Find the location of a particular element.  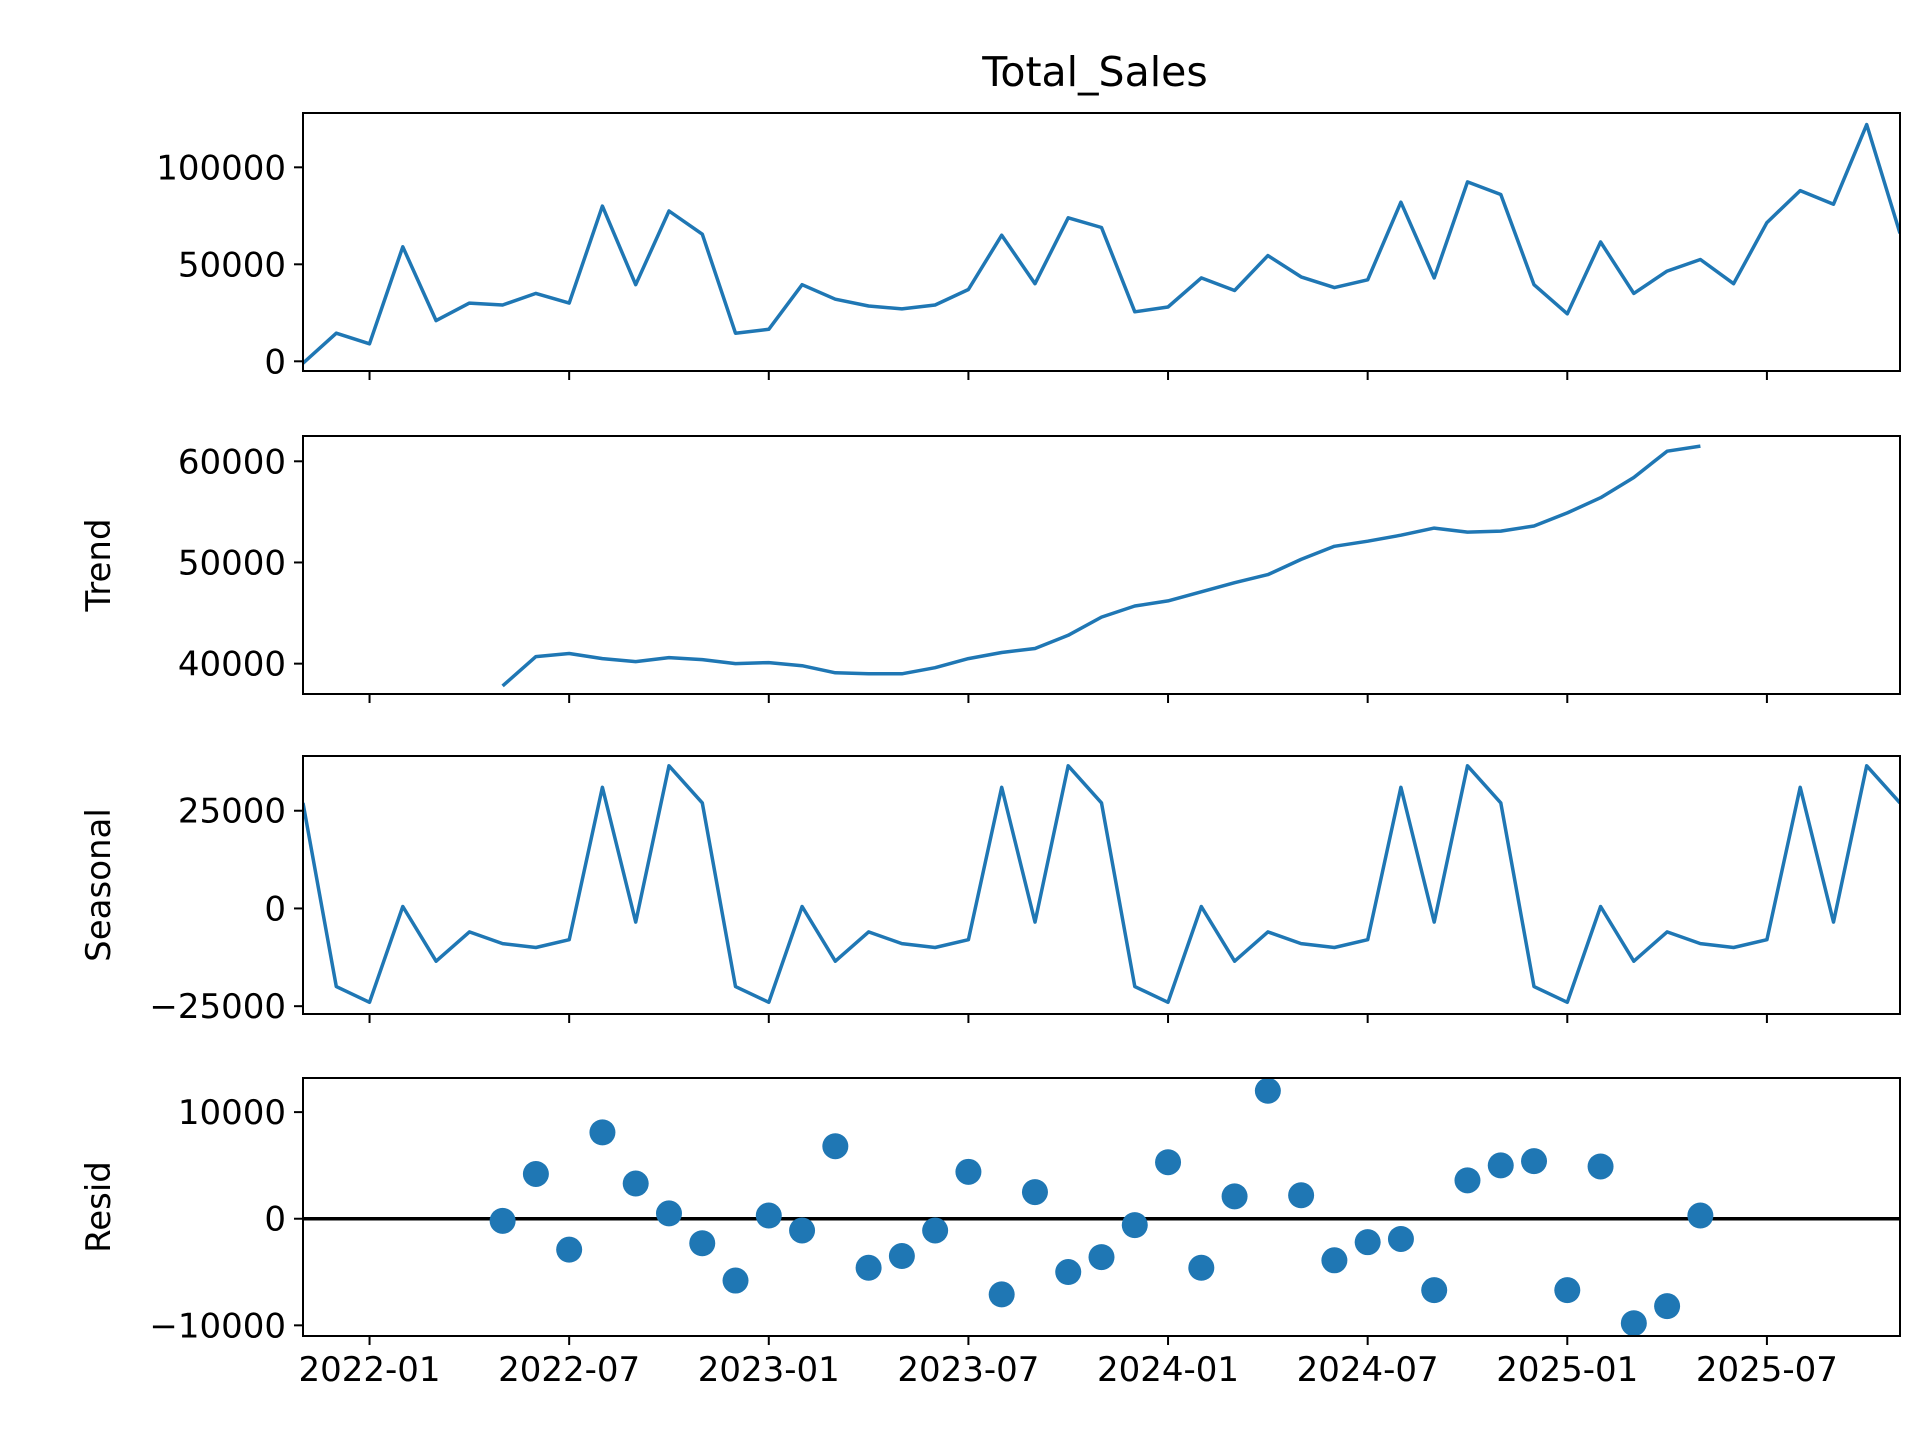

resid-ytick-label: −10000 is located at coordinates (217, 1326).